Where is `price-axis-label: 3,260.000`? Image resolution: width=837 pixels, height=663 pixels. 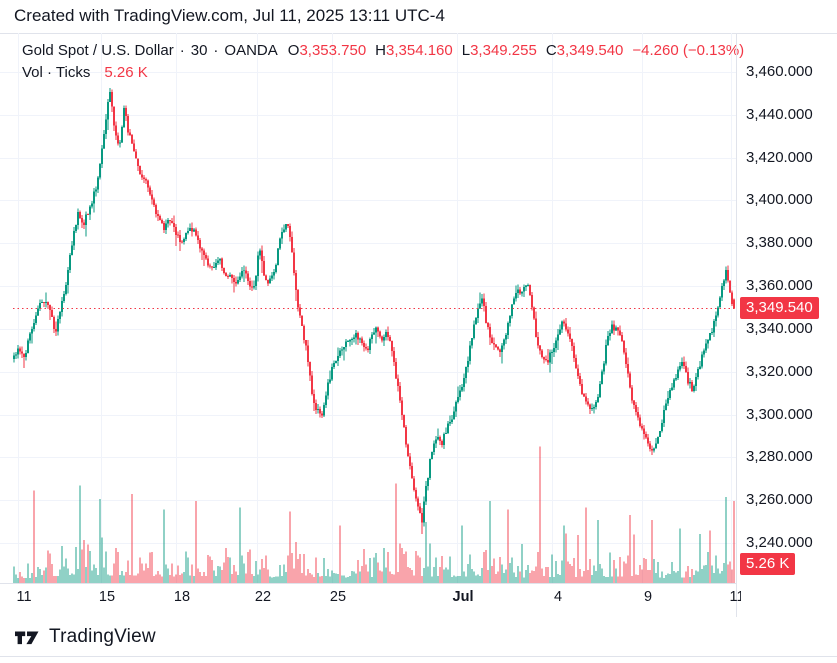
price-axis-label: 3,260.000 is located at coordinates (779, 500).